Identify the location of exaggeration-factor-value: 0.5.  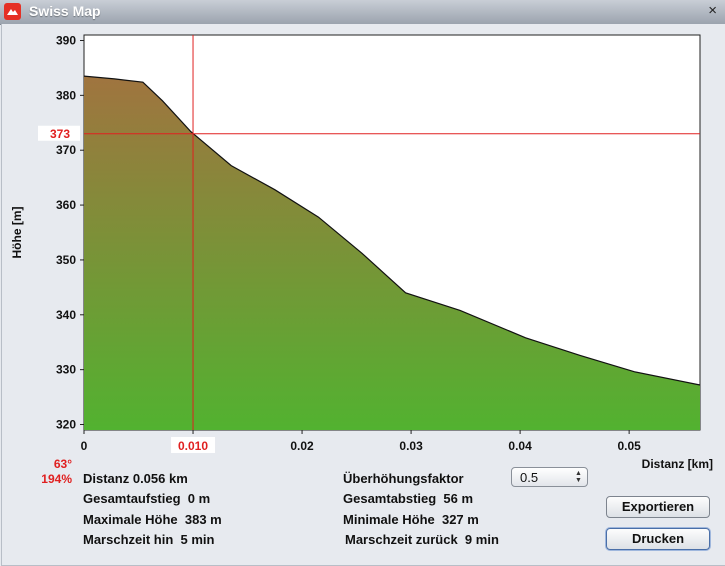
(529, 477).